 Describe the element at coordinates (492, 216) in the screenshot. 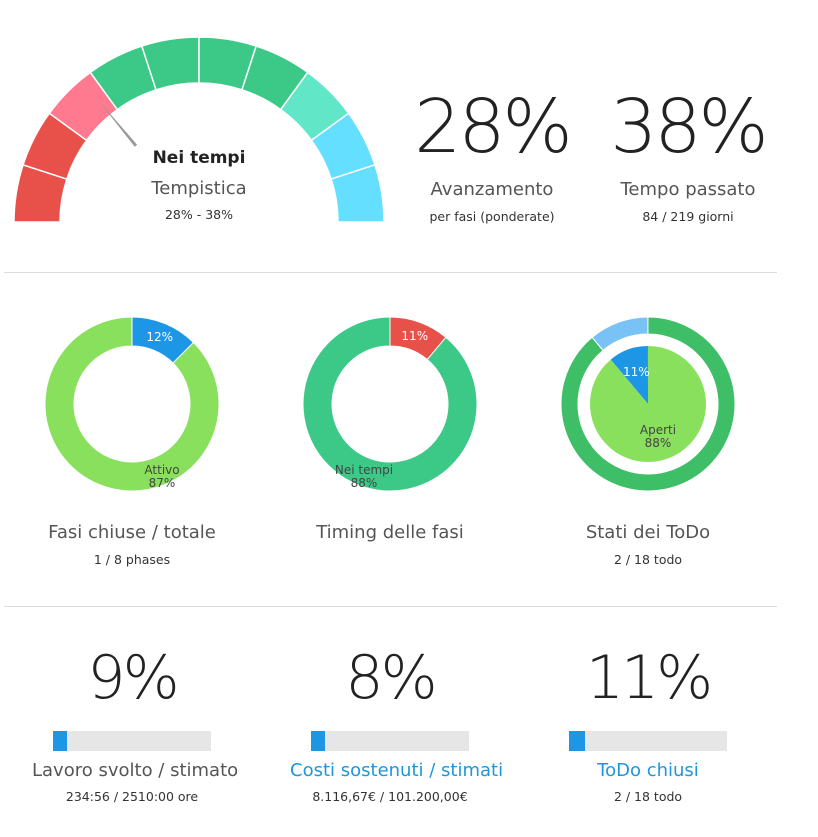

I see `avanzamento-sub: per fasi (ponderate)` at that location.